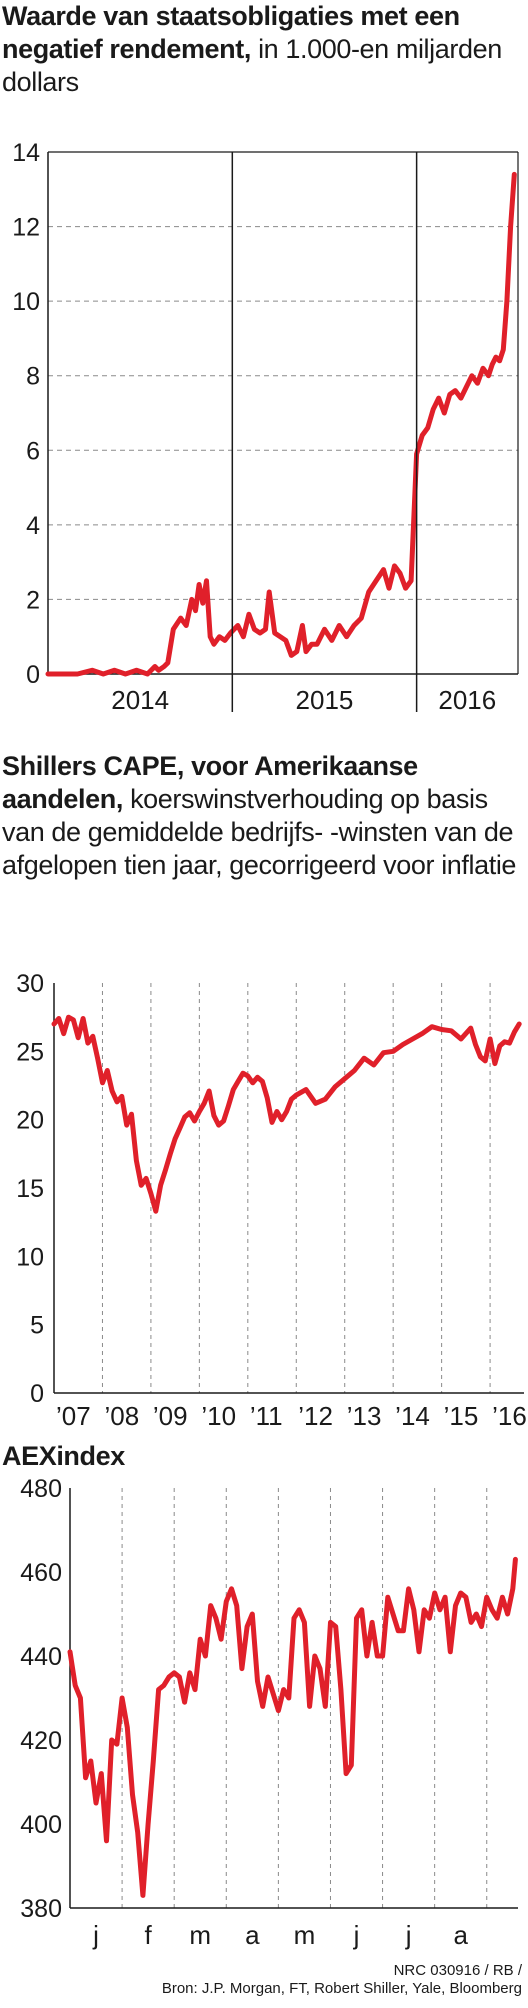  Describe the element at coordinates (364, 1416) in the screenshot. I see `chart-2-x-tick-label: ’13` at that location.